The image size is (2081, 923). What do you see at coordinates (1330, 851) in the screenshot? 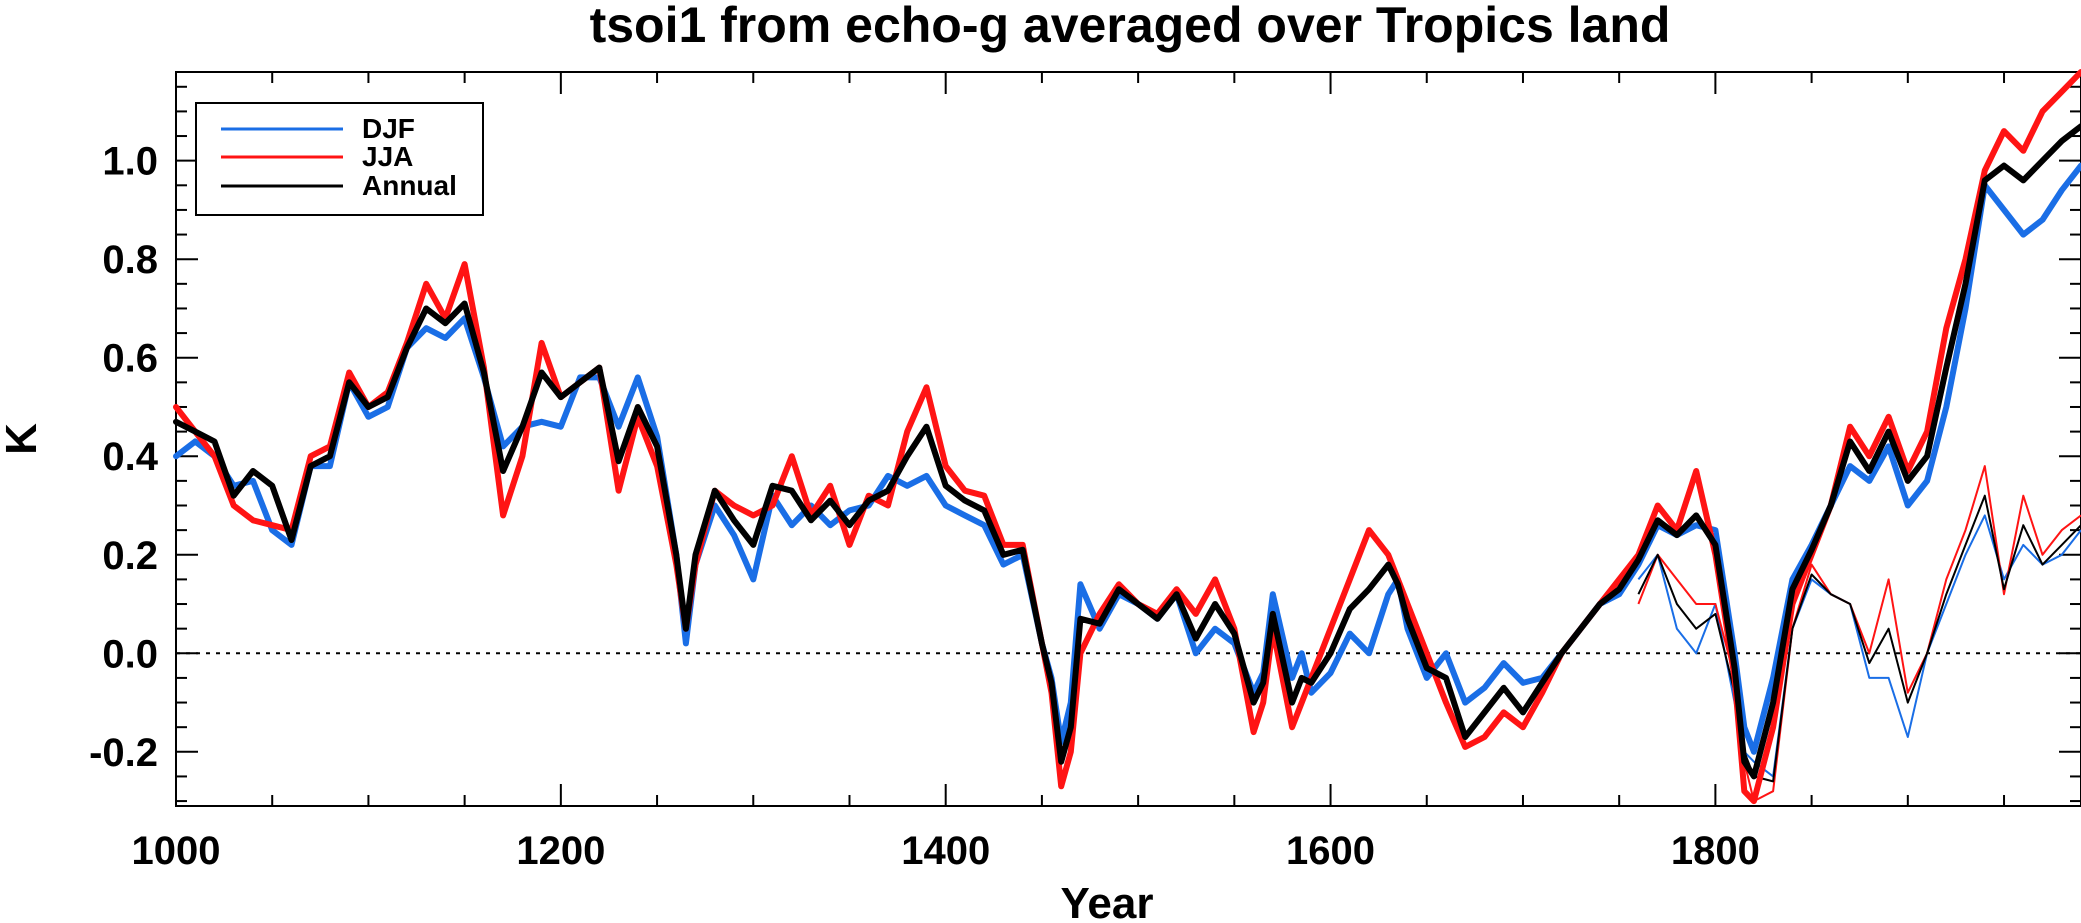
I see `x-tick-label: 1600` at bounding box center [1330, 851].